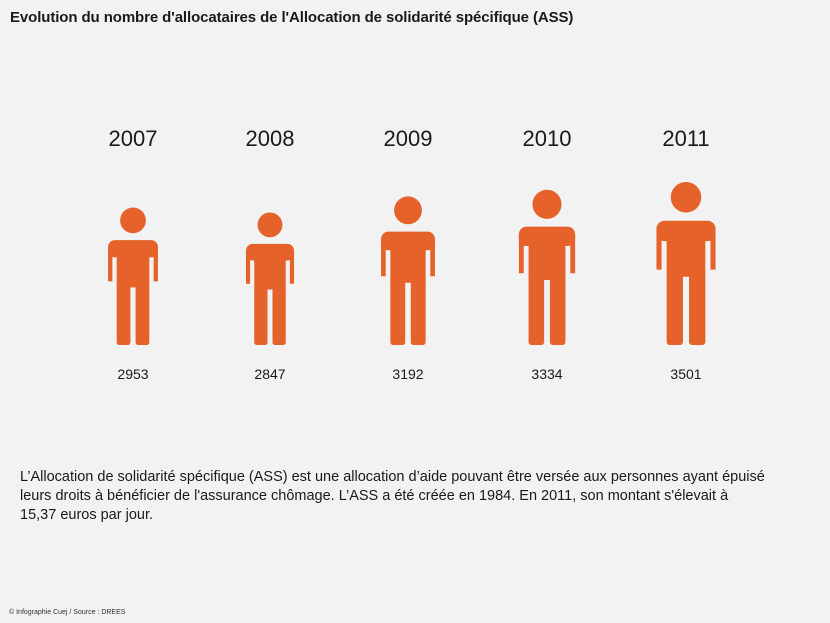 The image size is (830, 623). I want to click on value-label-2007: 2953, so click(132, 374).